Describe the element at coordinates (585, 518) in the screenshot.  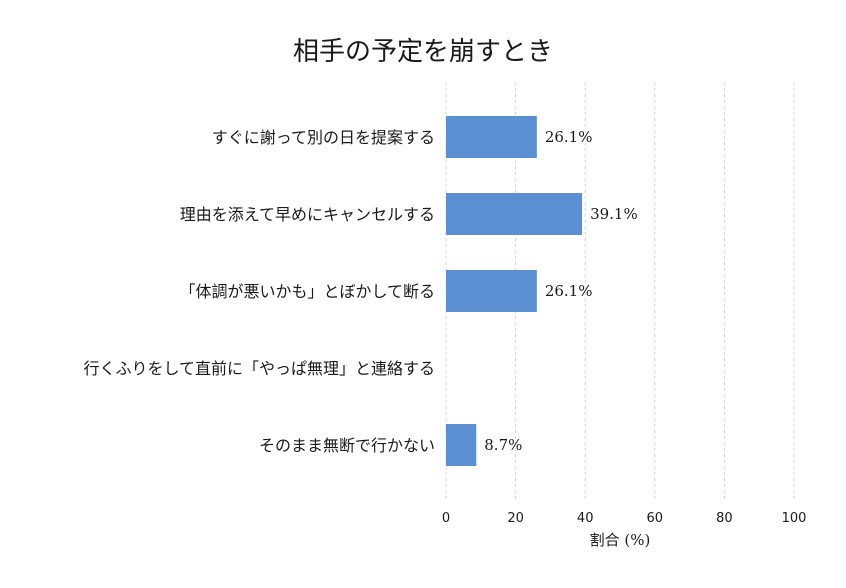
I see `x-tick-label: 40` at that location.